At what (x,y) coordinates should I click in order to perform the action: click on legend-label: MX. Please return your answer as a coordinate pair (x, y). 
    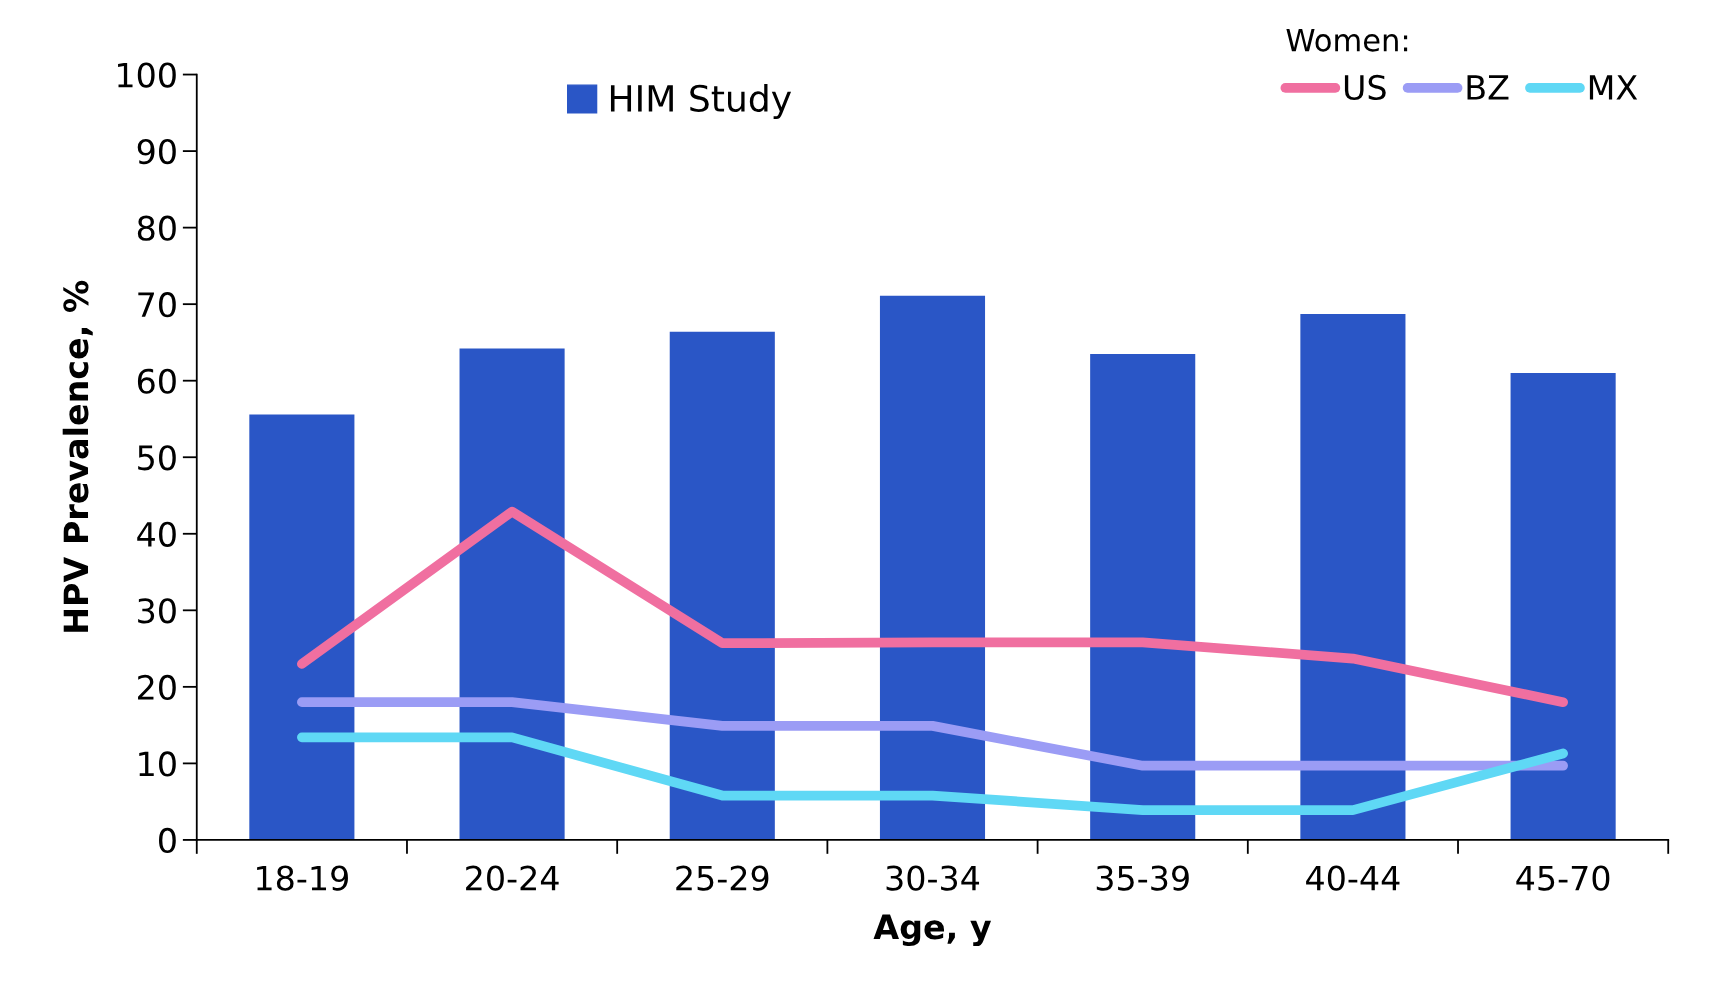
    Looking at the image, I should click on (1613, 87).